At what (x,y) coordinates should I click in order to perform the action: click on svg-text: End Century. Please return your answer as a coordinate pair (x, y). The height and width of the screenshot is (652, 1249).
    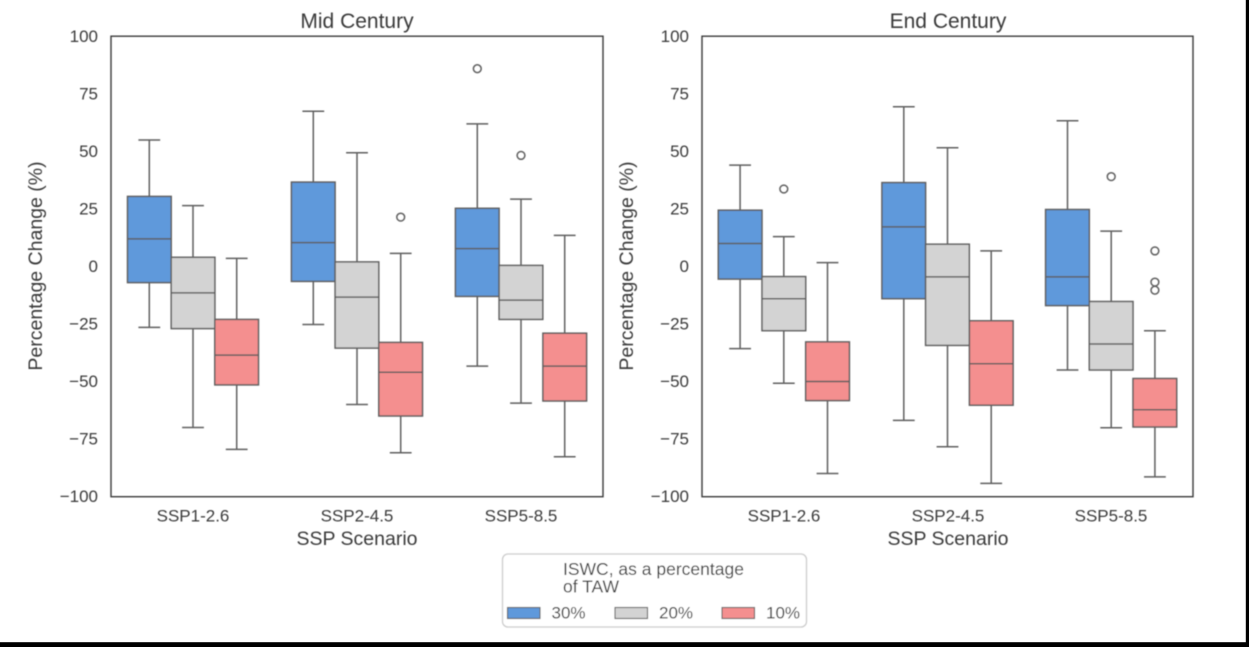
    Looking at the image, I should click on (948, 21).